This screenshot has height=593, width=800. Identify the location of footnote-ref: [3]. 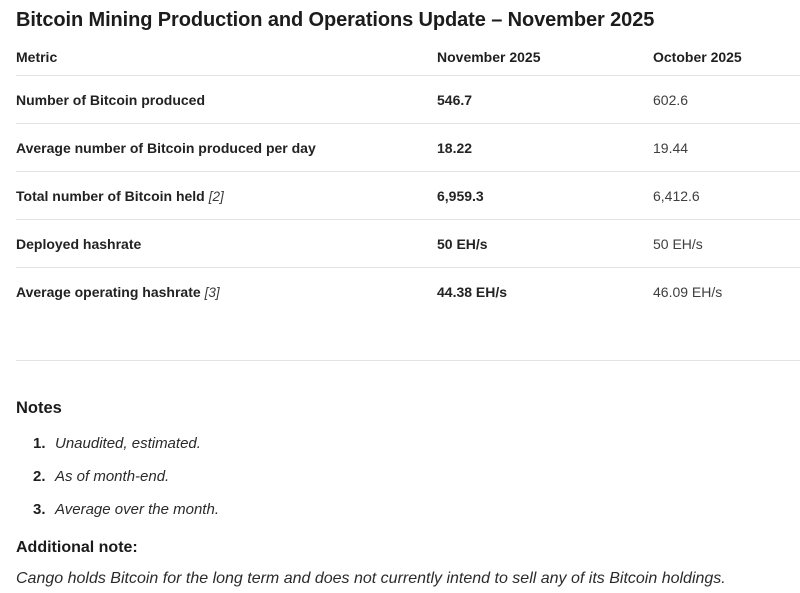
(212, 292).